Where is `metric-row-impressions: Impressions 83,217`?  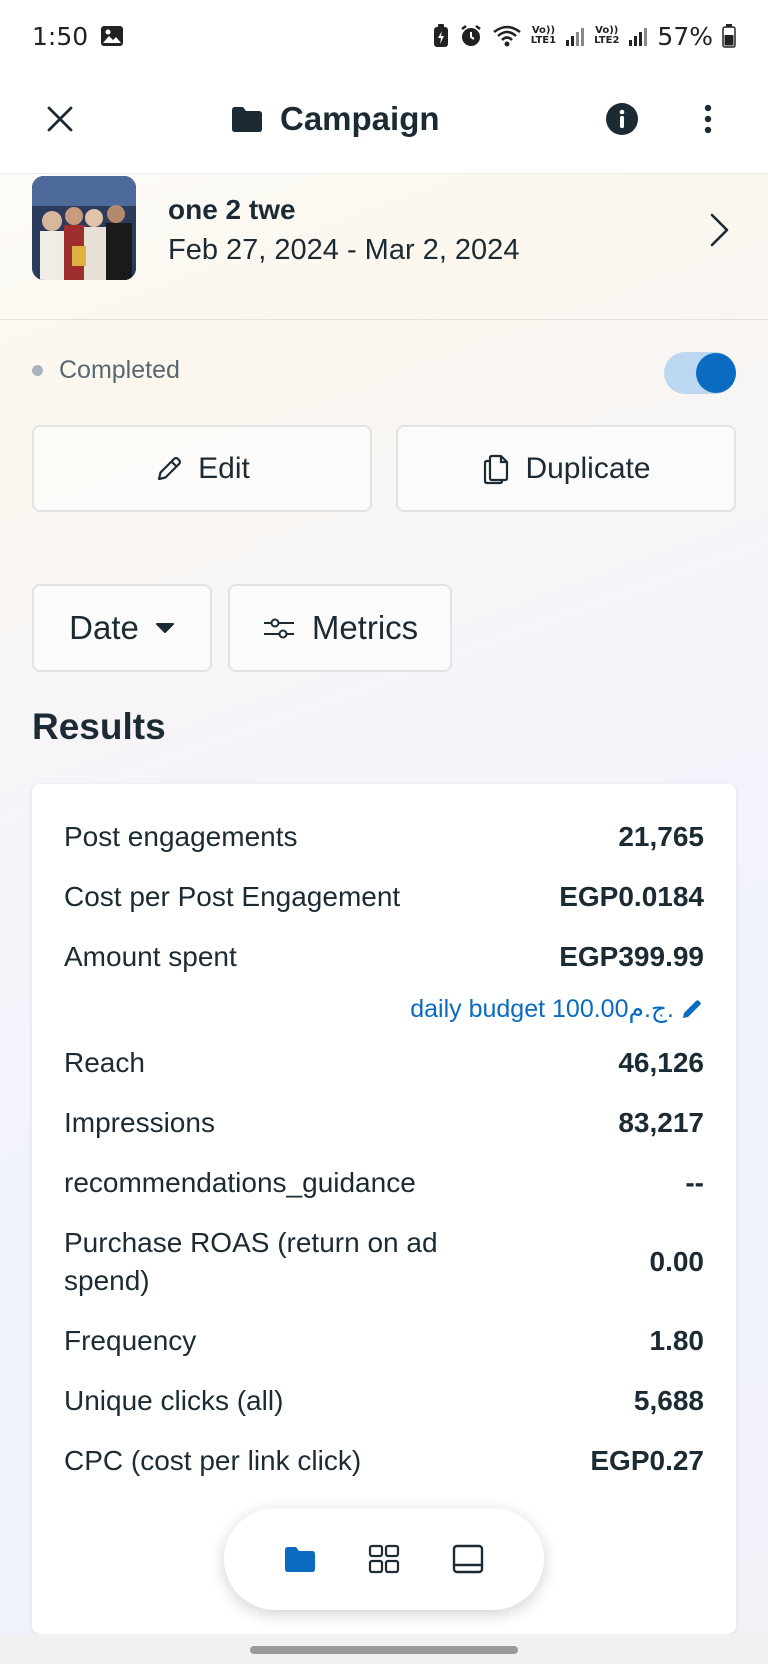 metric-row-impressions: Impressions 83,217 is located at coordinates (384, 1123).